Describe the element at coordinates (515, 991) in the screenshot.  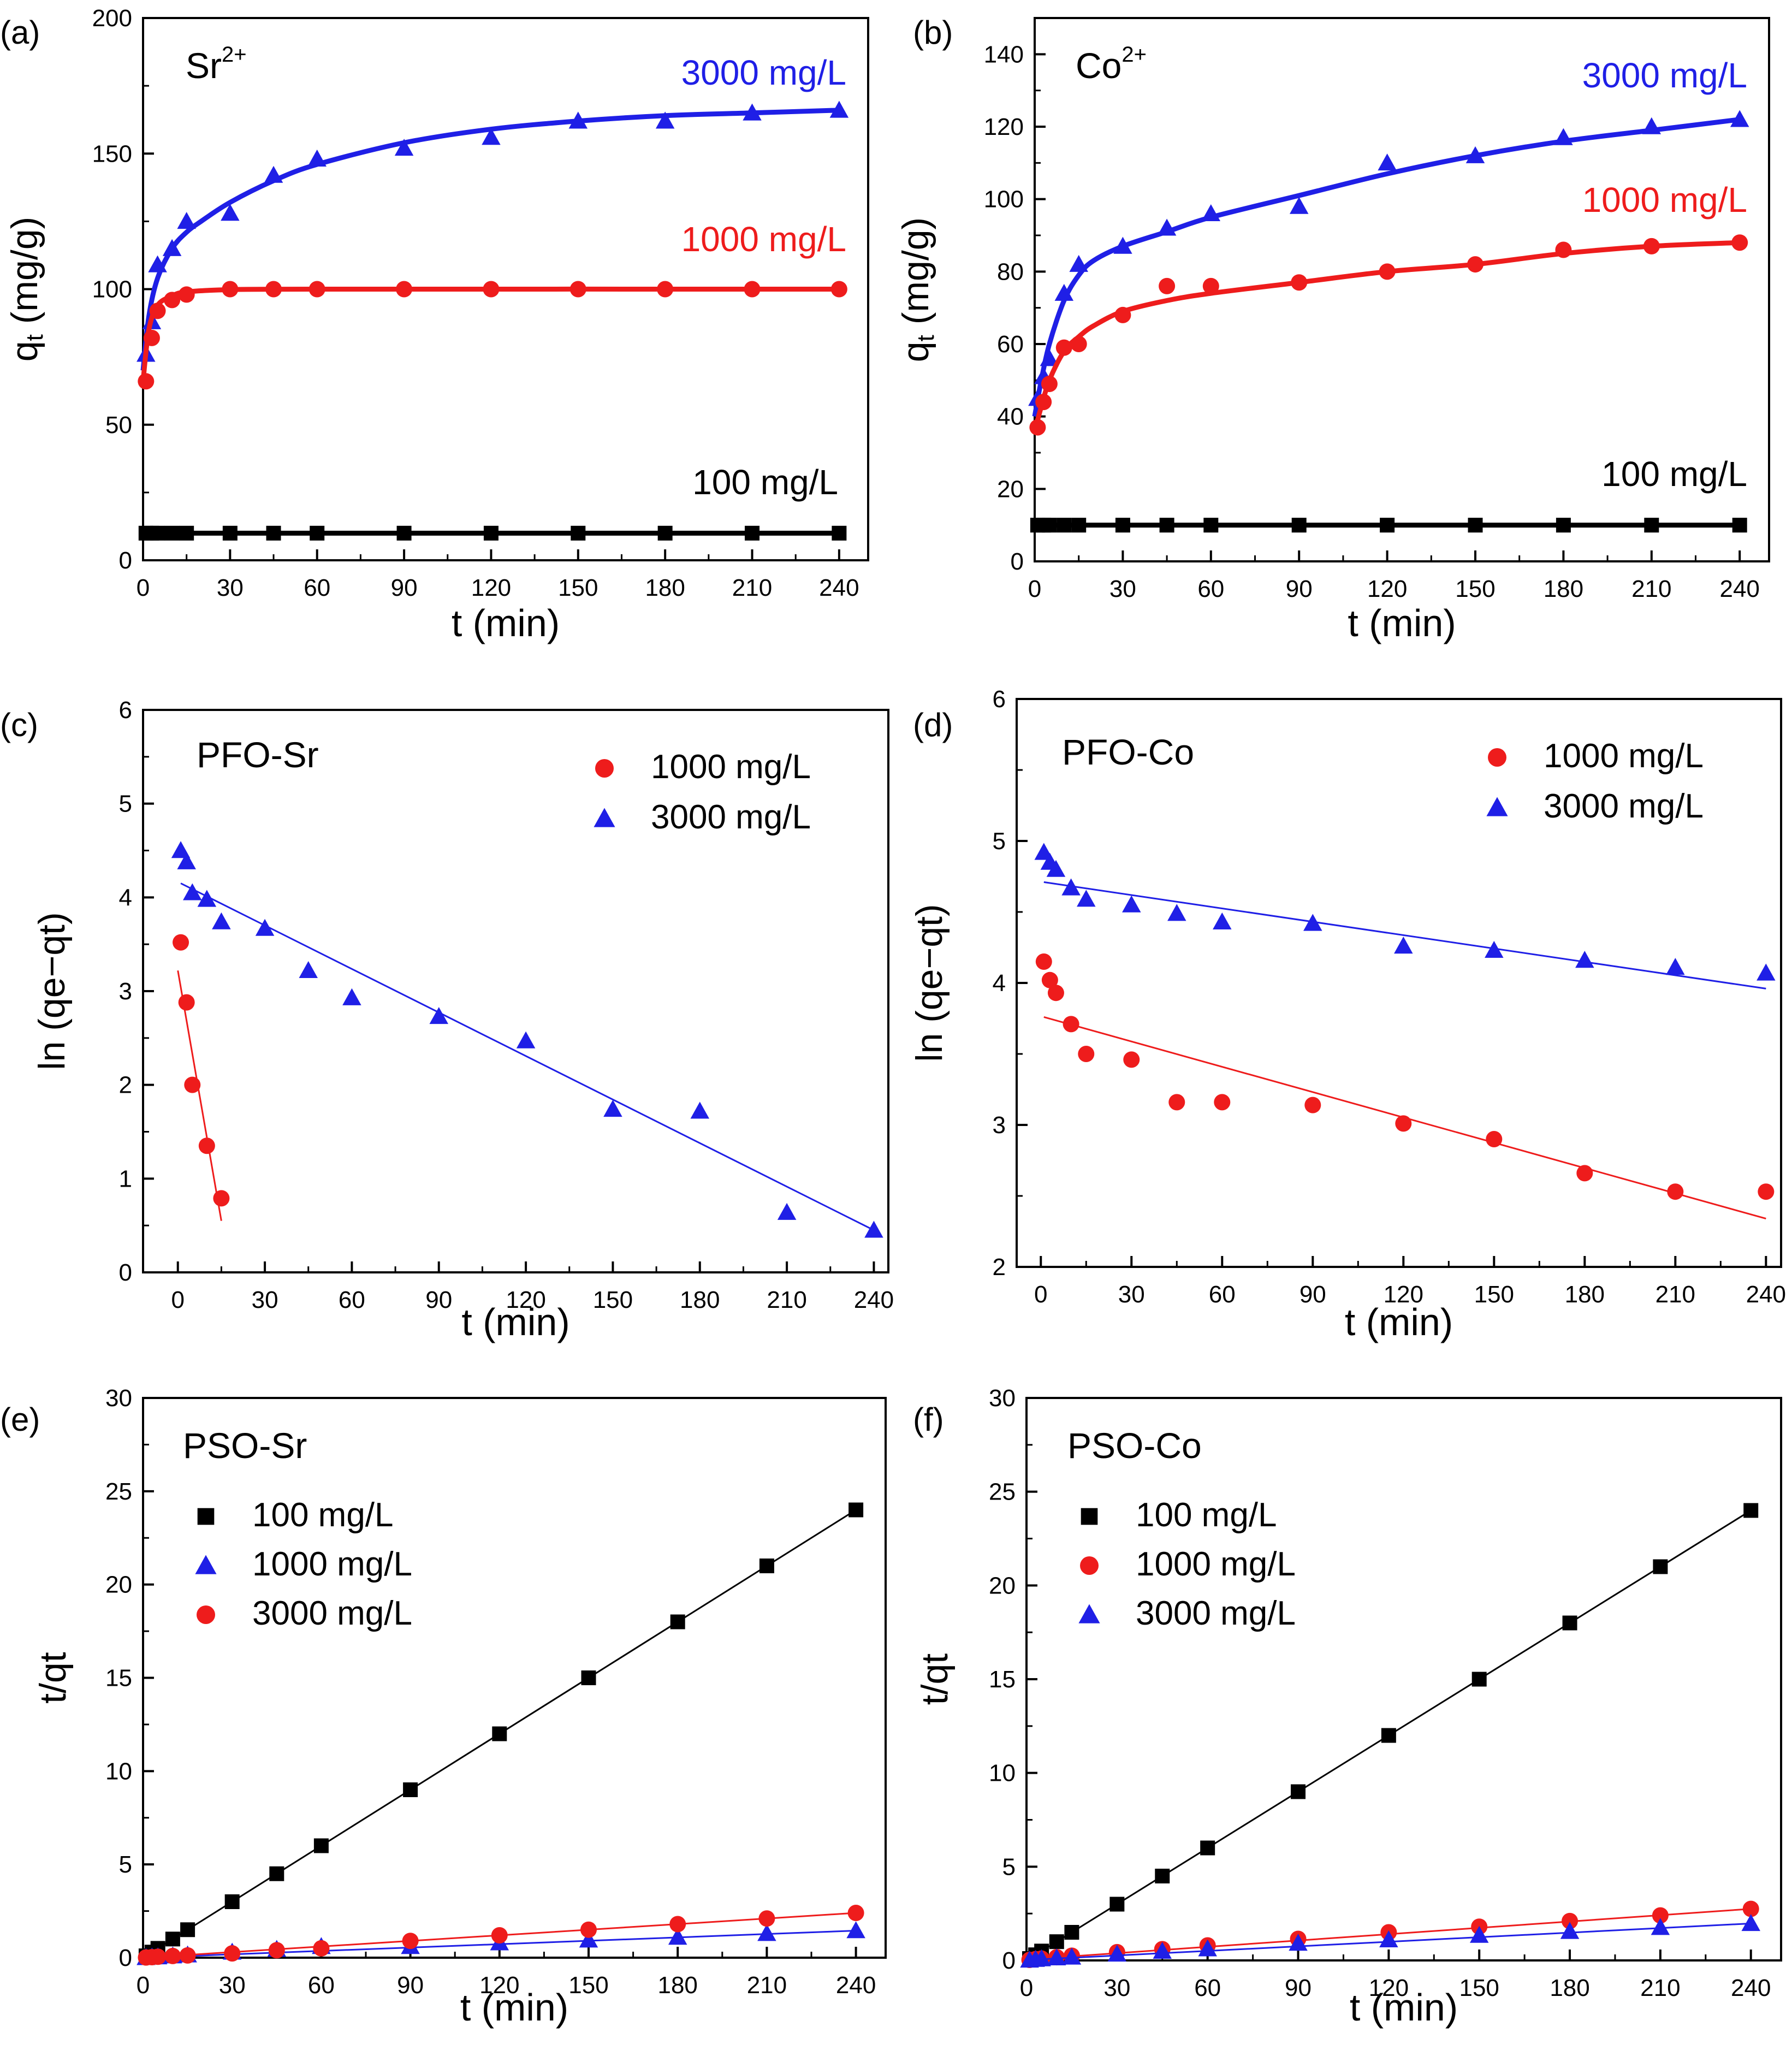
I see `plot-frame` at that location.